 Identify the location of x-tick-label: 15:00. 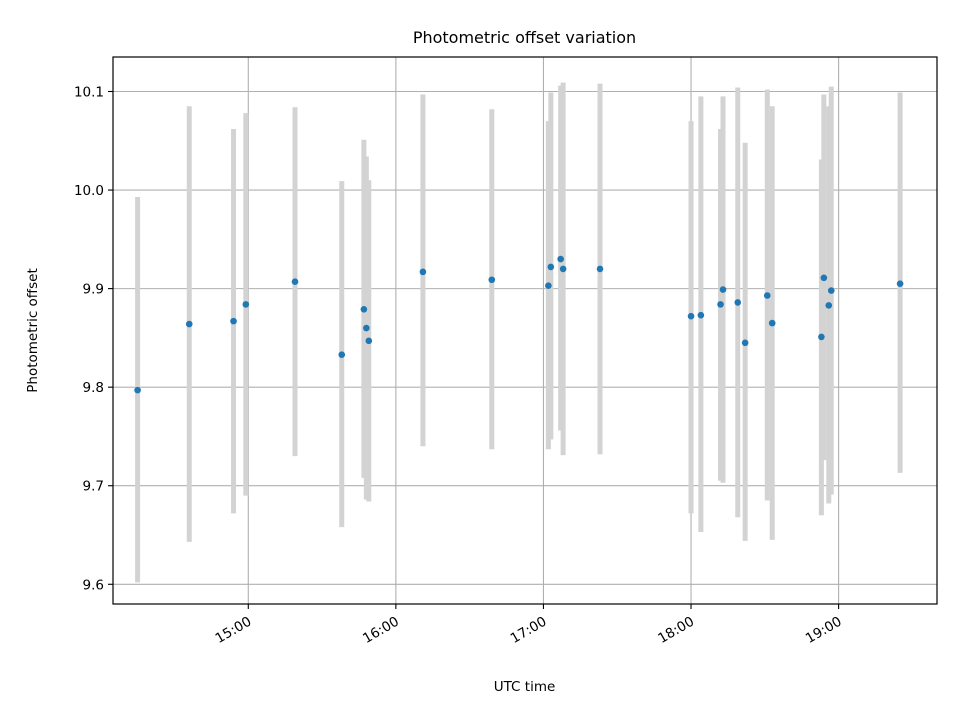
(234, 630).